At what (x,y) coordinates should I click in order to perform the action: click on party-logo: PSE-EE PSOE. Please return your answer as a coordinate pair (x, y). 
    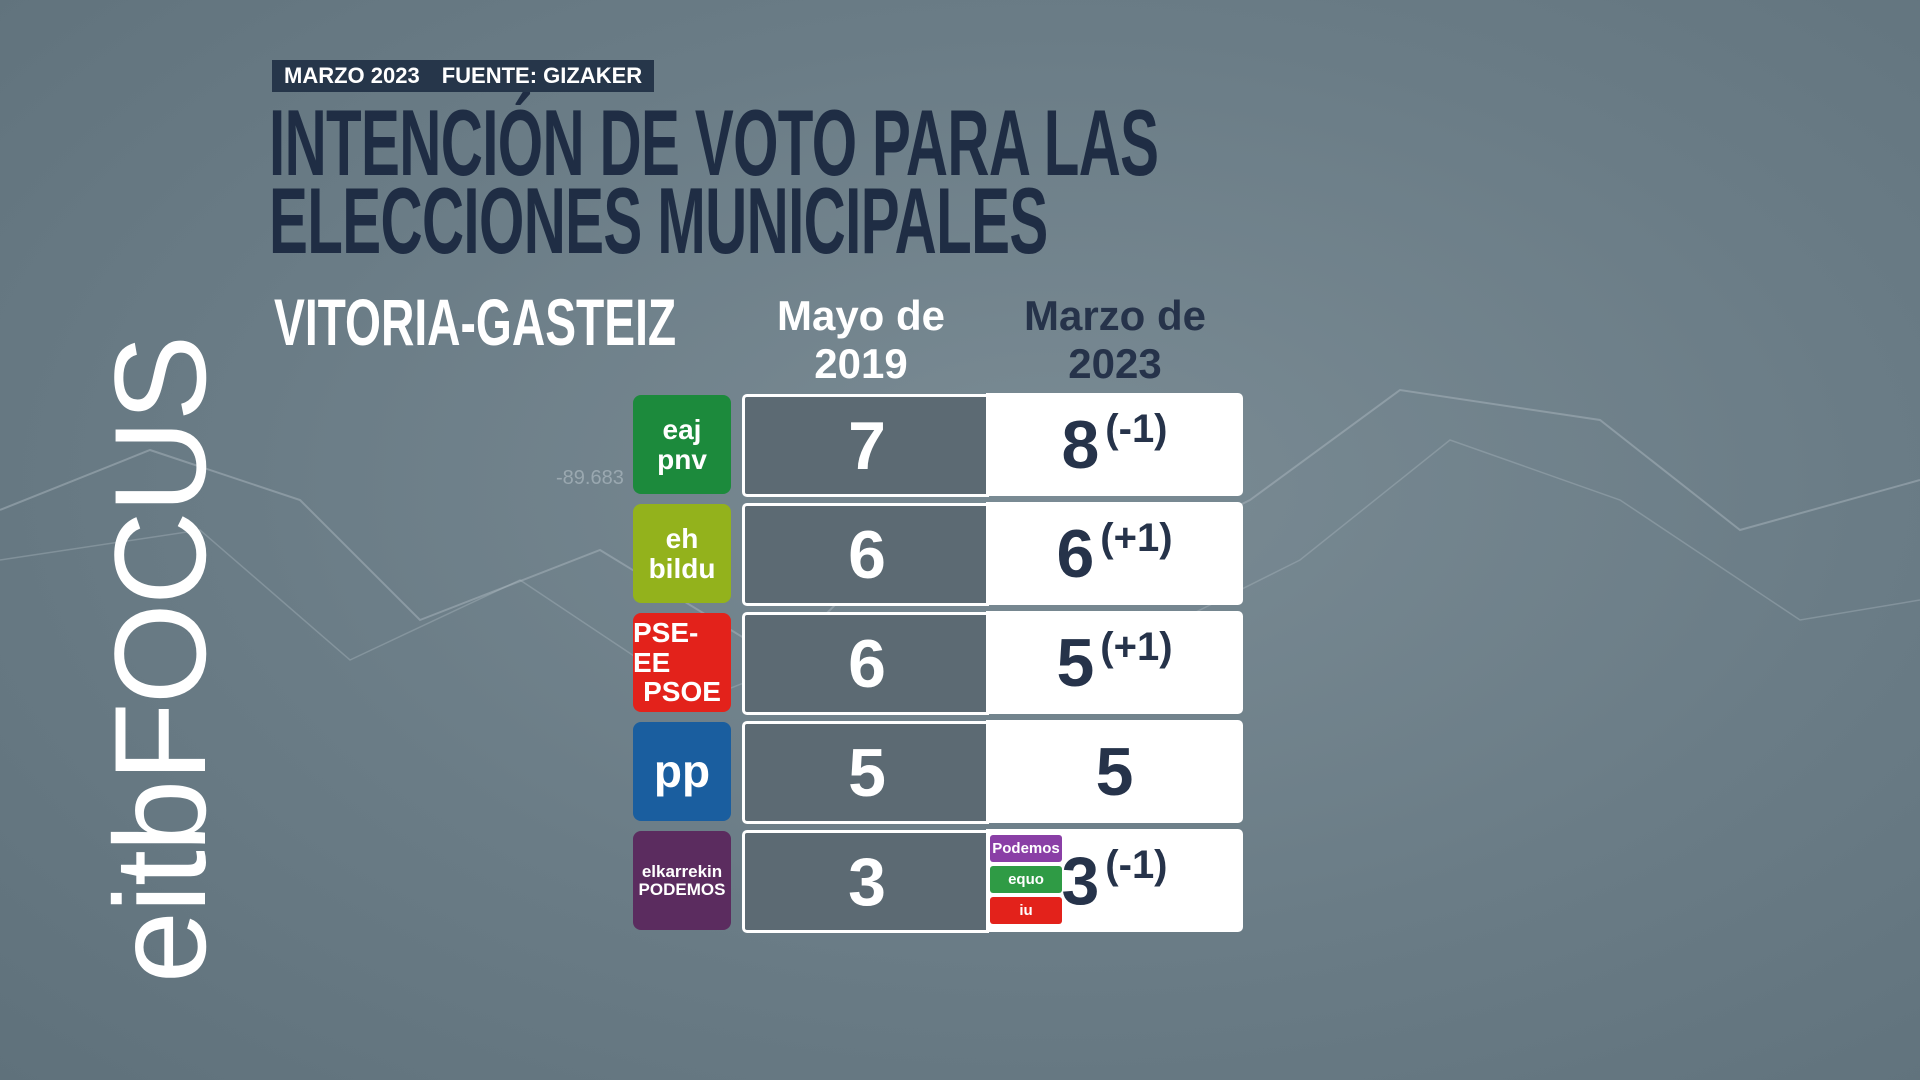
    Looking at the image, I should click on (682, 662).